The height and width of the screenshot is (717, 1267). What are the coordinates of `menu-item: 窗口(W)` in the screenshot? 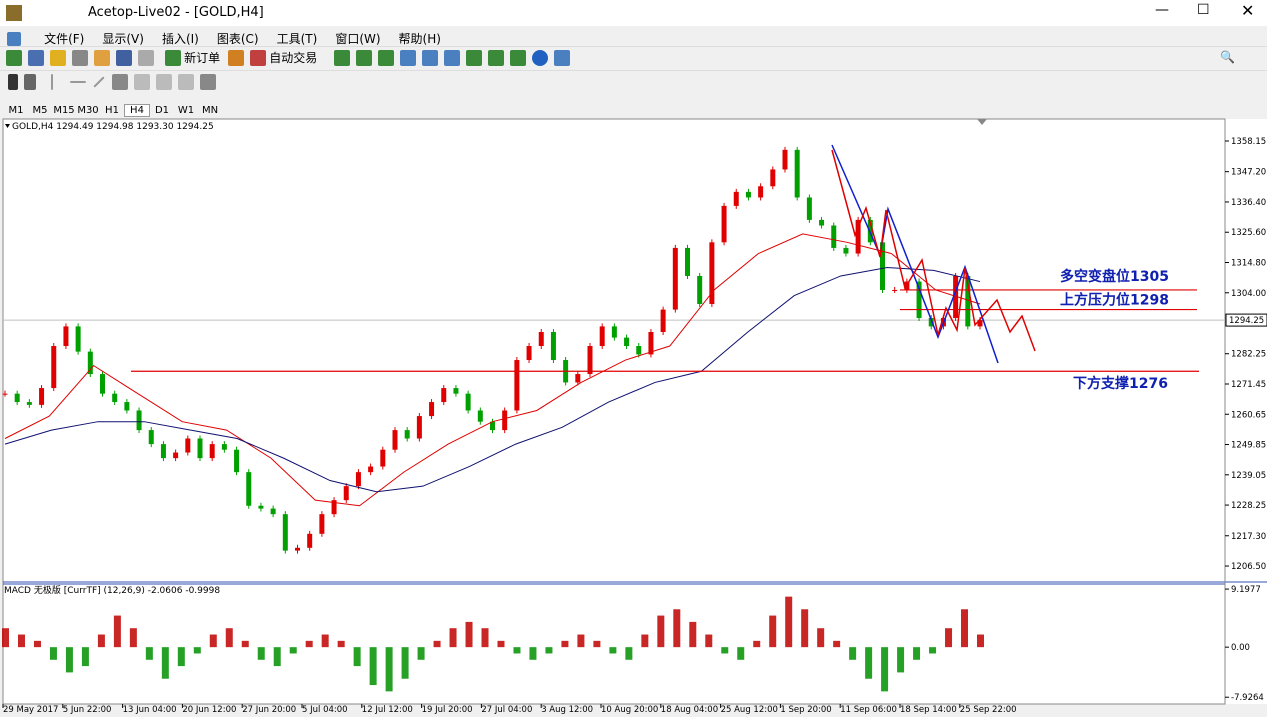 It's located at (358, 39).